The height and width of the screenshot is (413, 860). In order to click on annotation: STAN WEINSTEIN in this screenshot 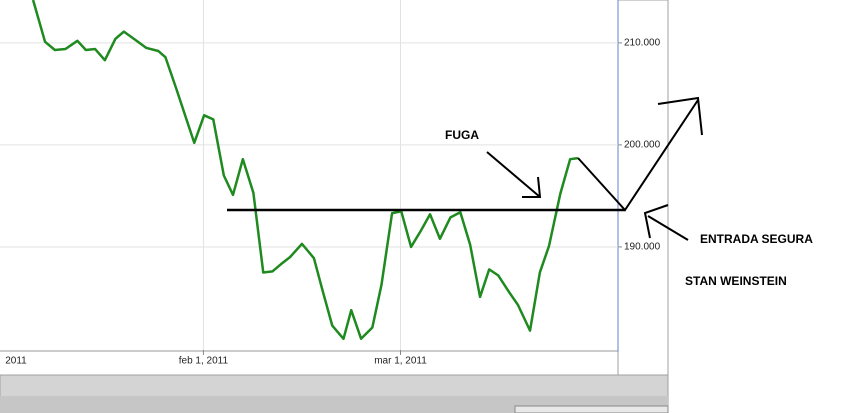, I will do `click(736, 281)`.